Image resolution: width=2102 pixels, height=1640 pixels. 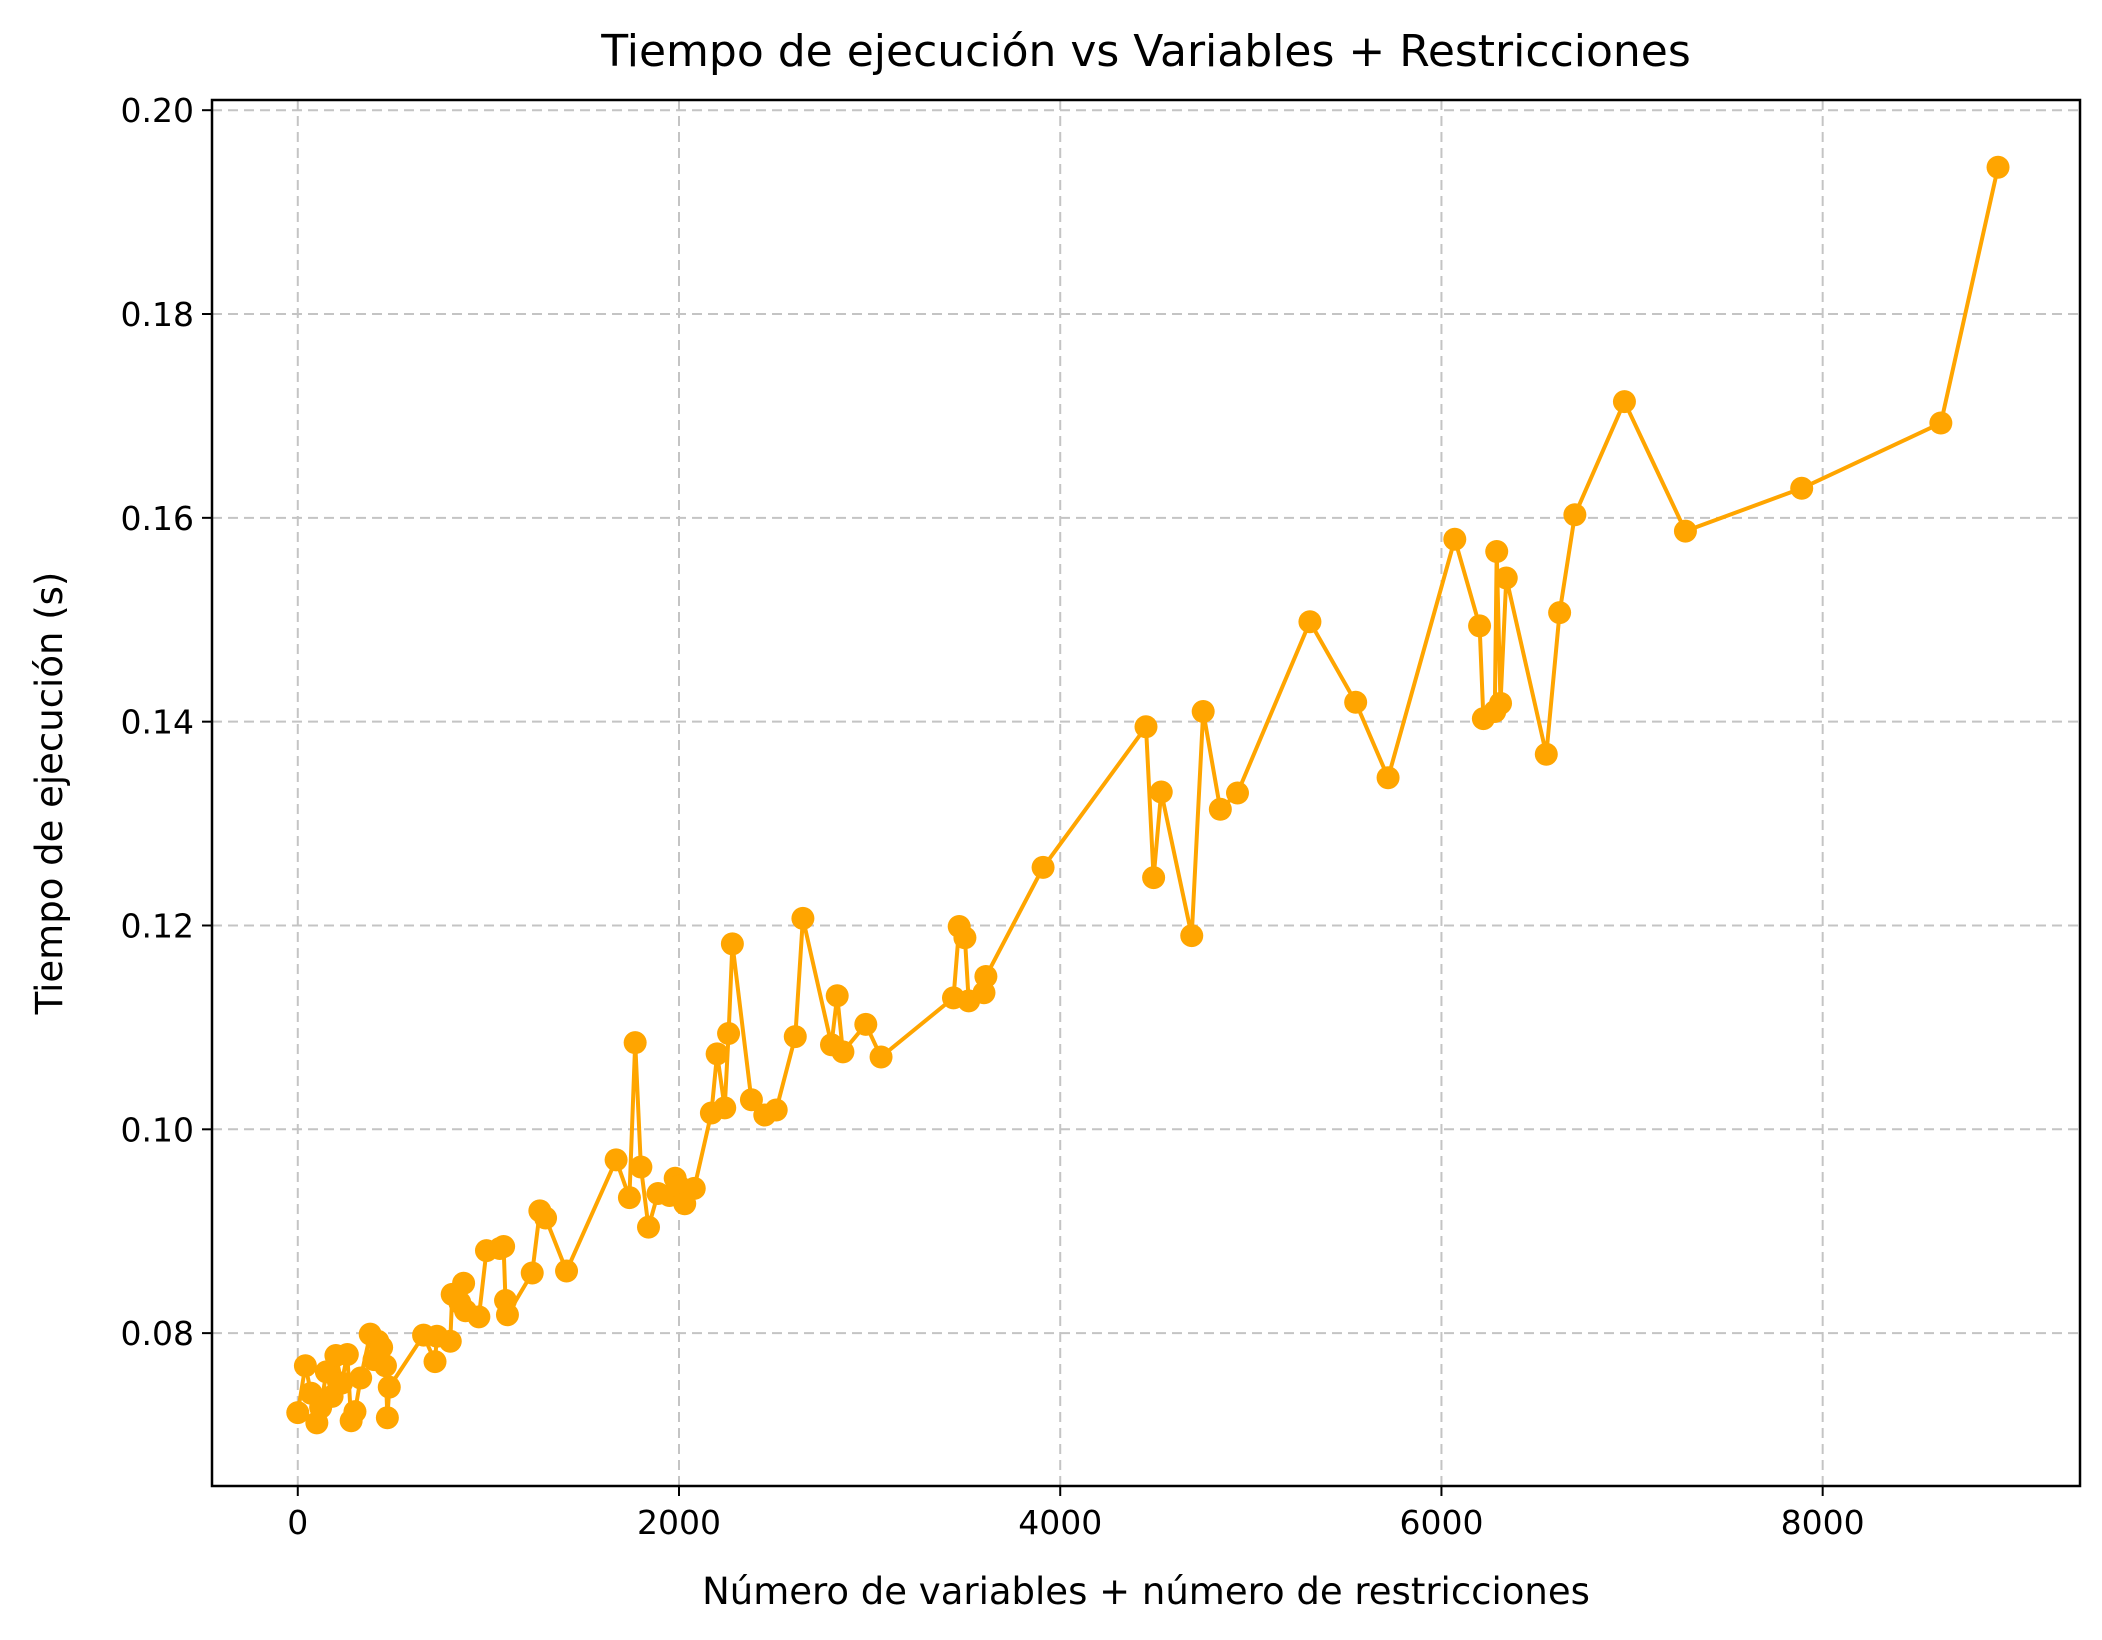 What do you see at coordinates (1441, 1522) in the screenshot?
I see `x-tick-label: 6000` at bounding box center [1441, 1522].